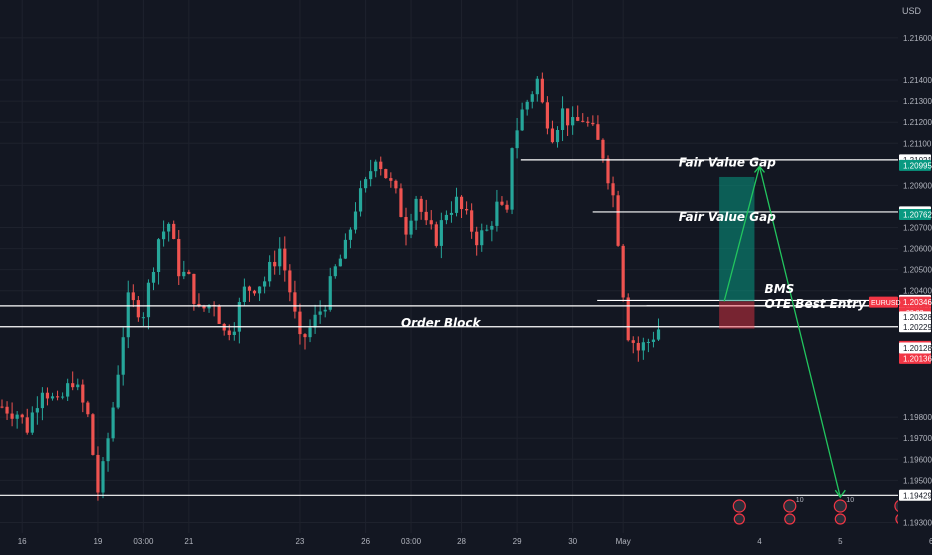 The height and width of the screenshot is (555, 932). I want to click on price-label: 1.20762, so click(917, 214).